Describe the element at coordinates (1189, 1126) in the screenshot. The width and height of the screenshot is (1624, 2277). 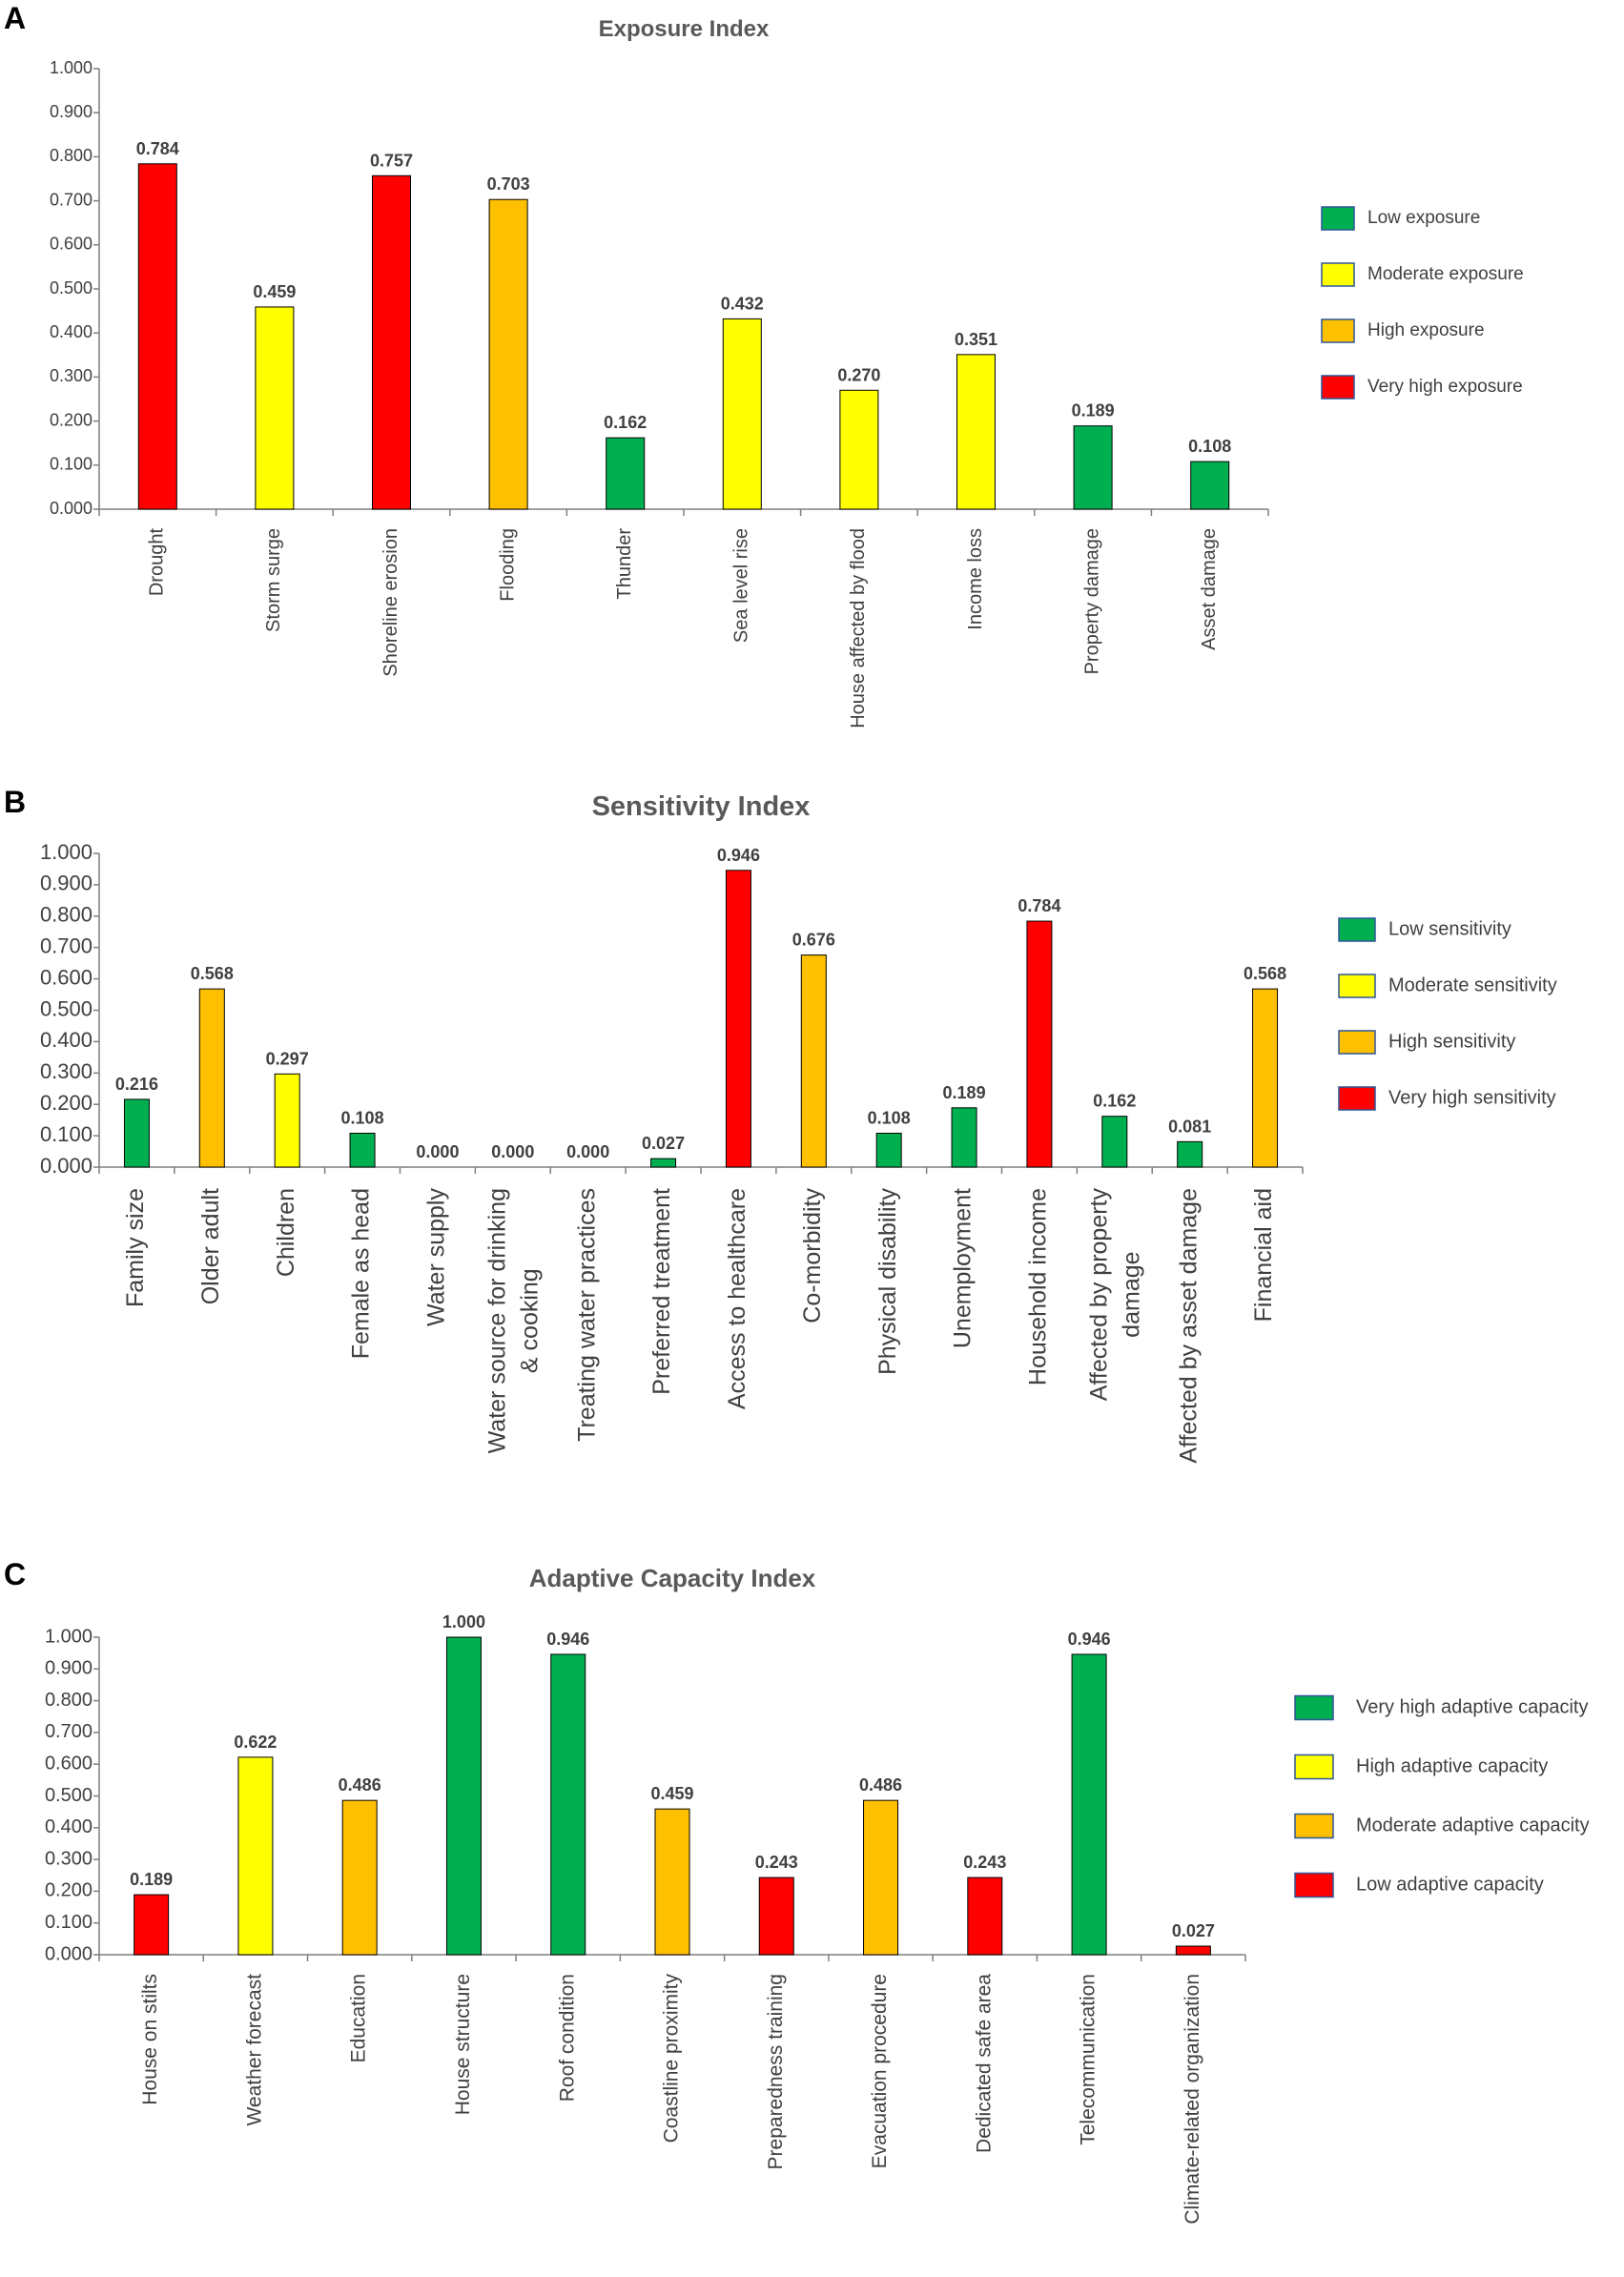
I see `bar-value-label: 0.081` at that location.